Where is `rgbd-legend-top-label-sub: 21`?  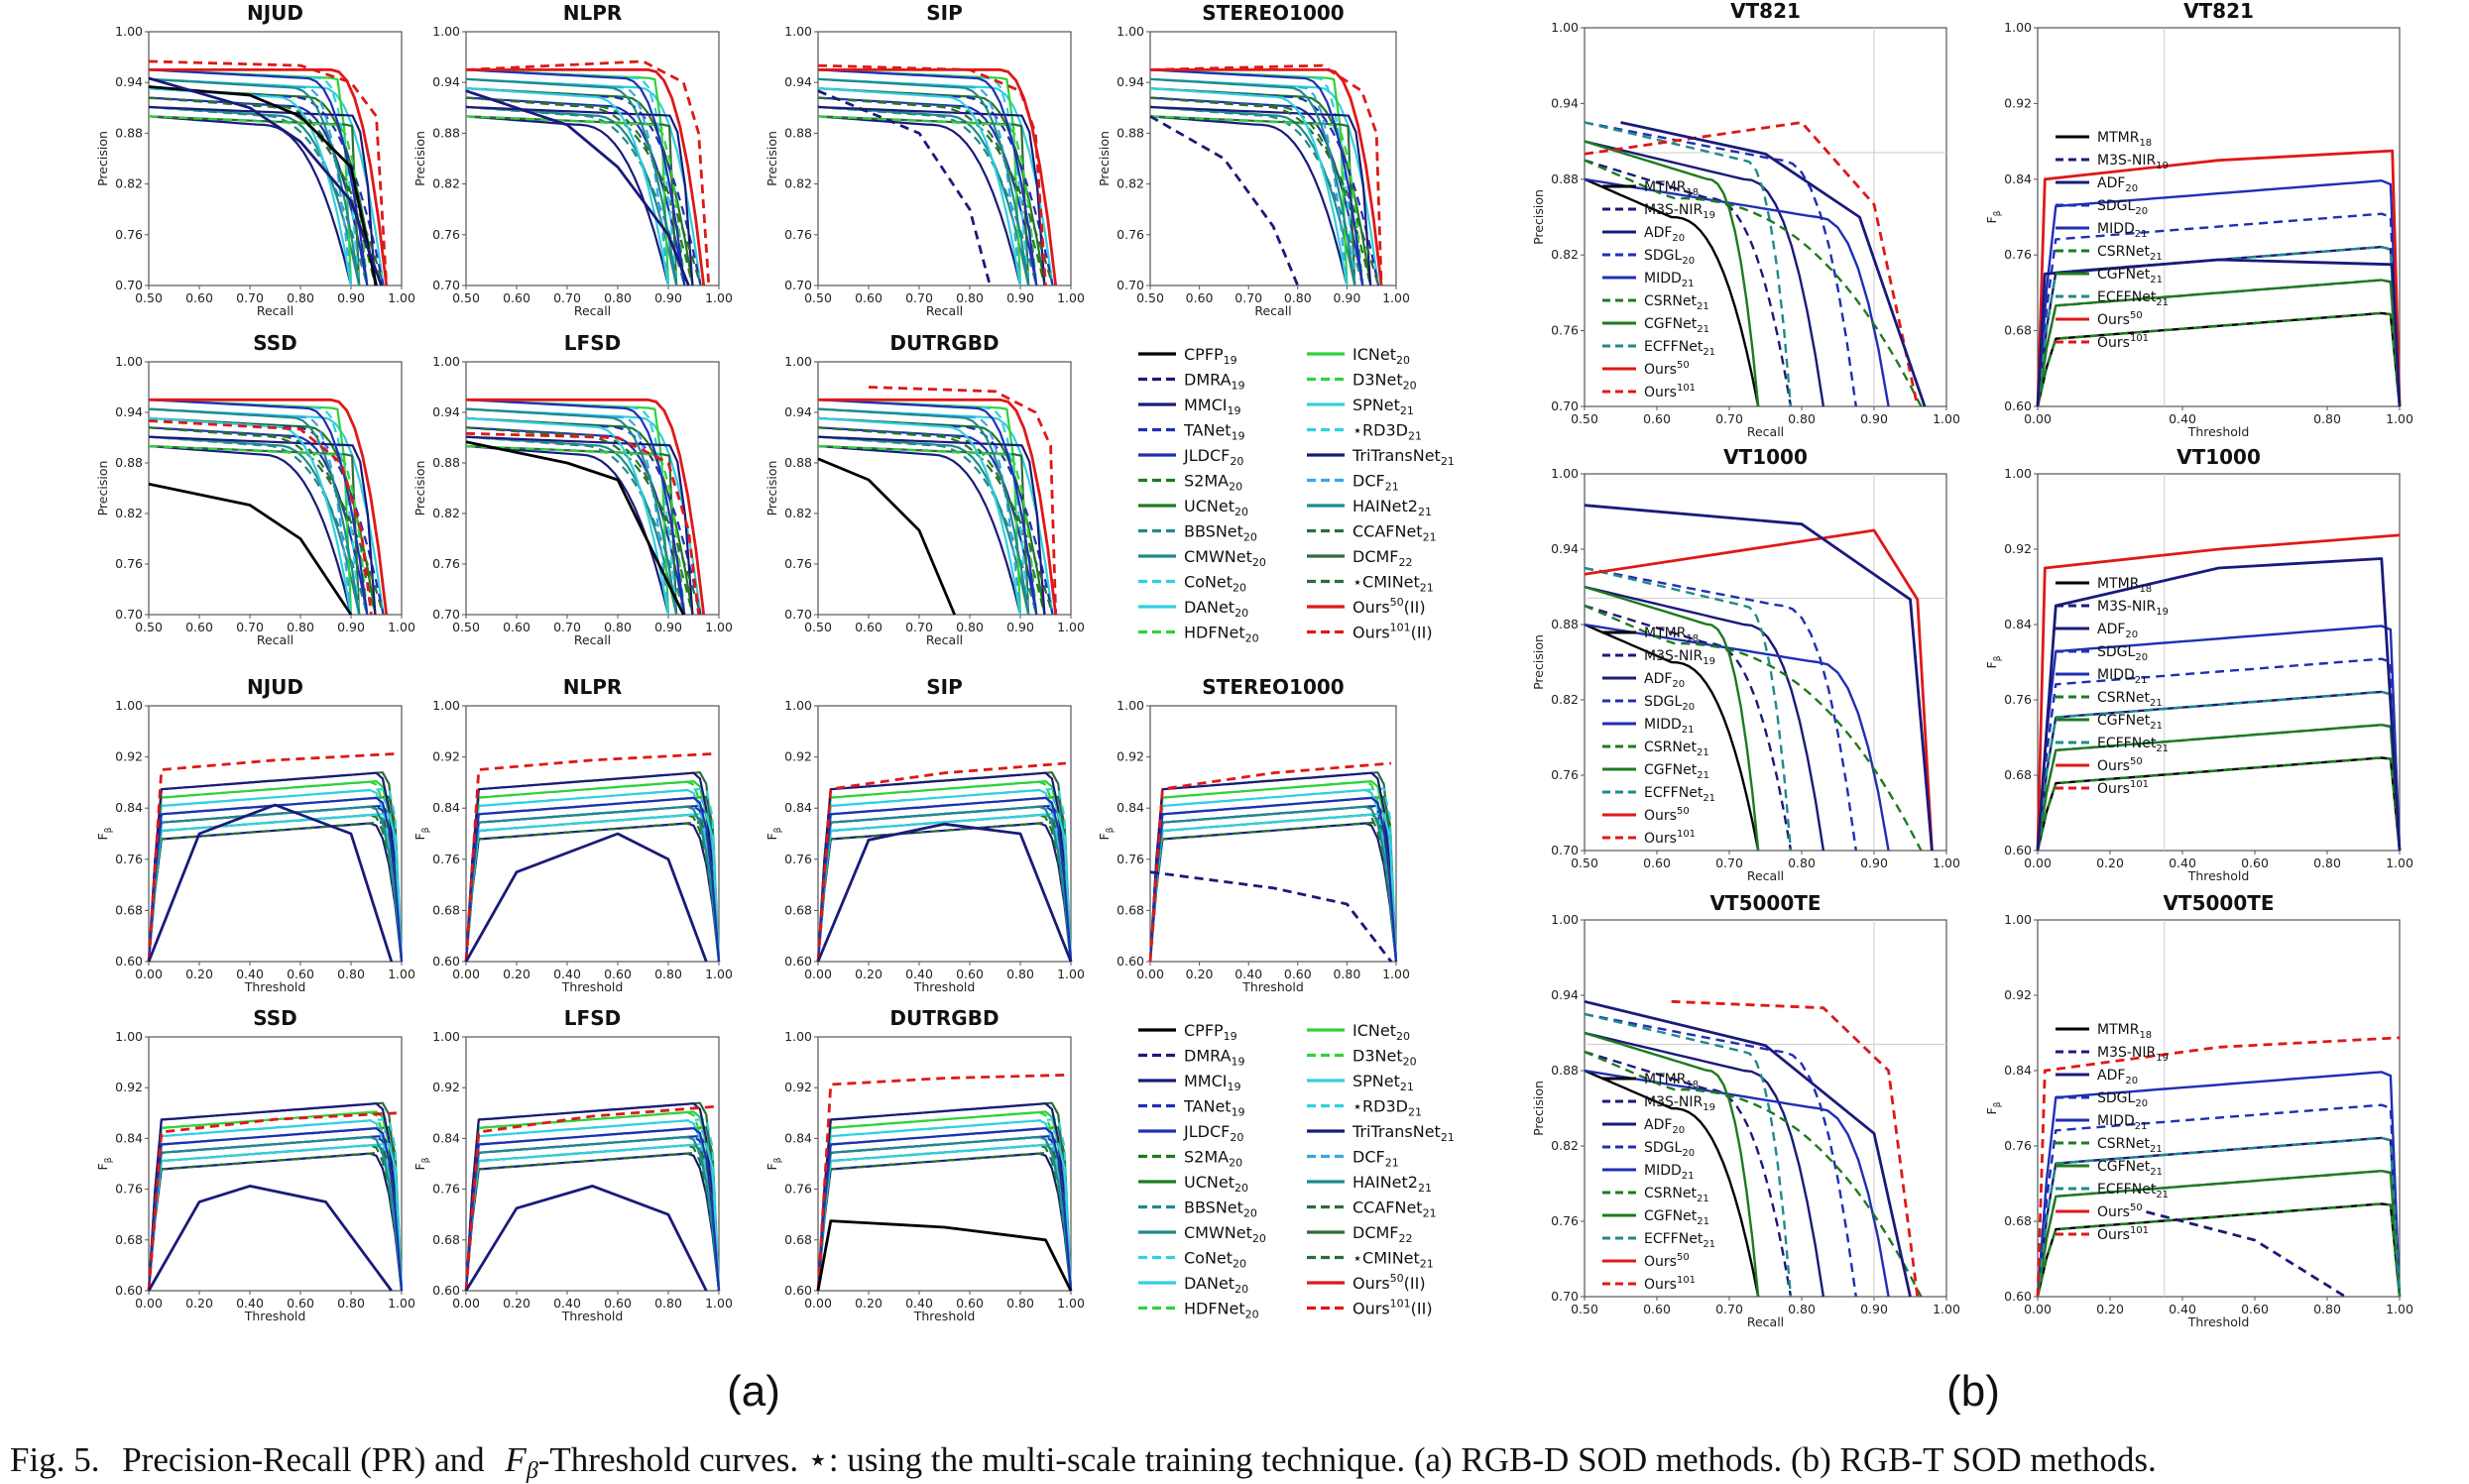
rgbd-legend-top-label-sub: 21 is located at coordinates (1392, 487).